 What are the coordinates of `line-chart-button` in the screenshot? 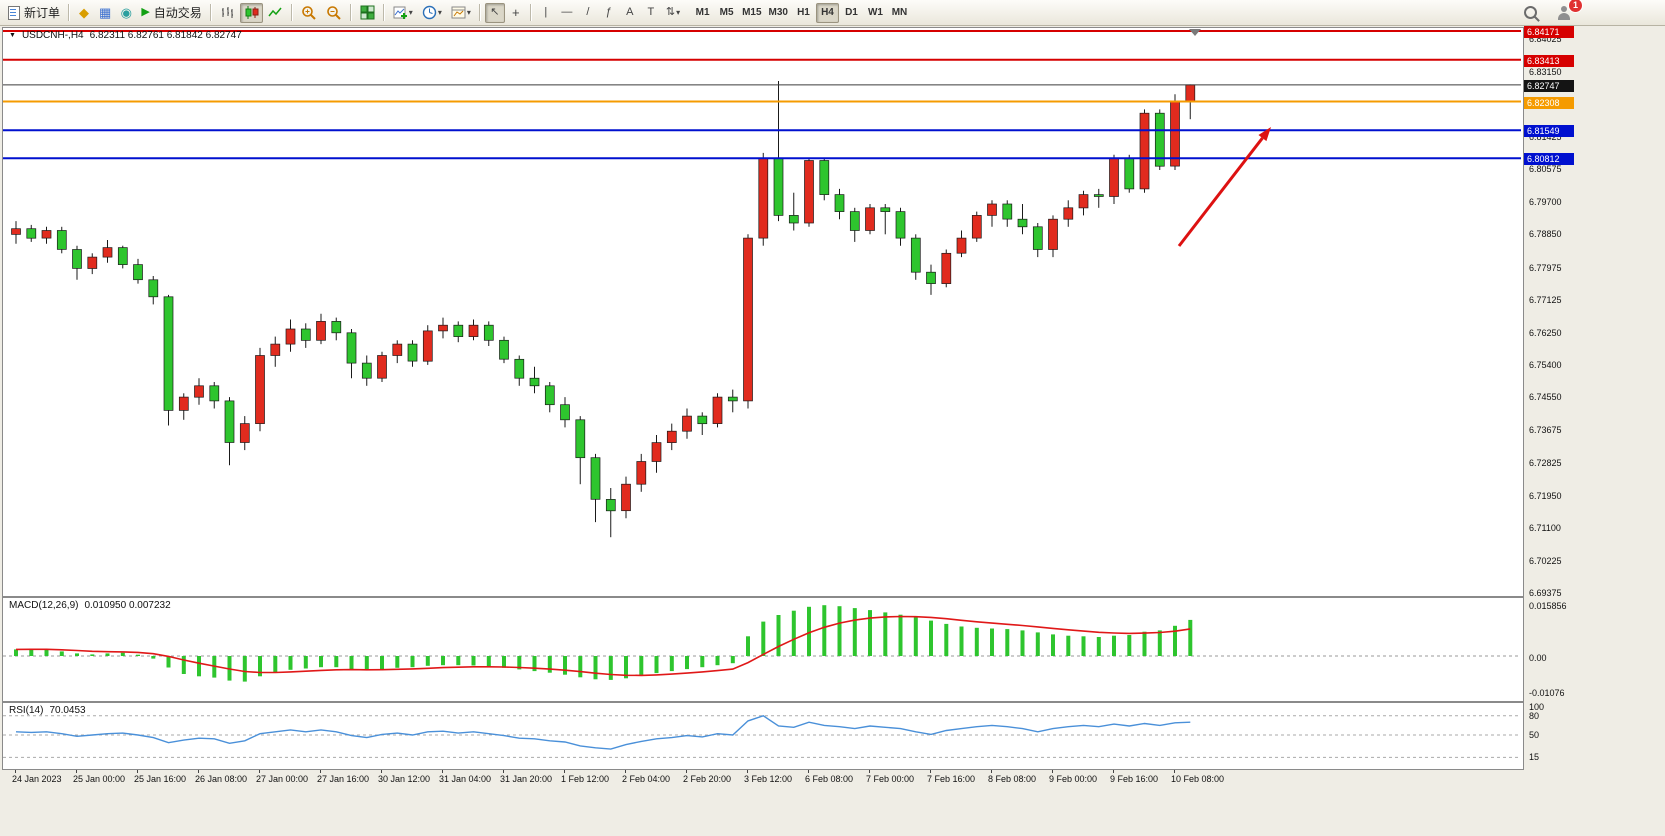 It's located at (275, 13).